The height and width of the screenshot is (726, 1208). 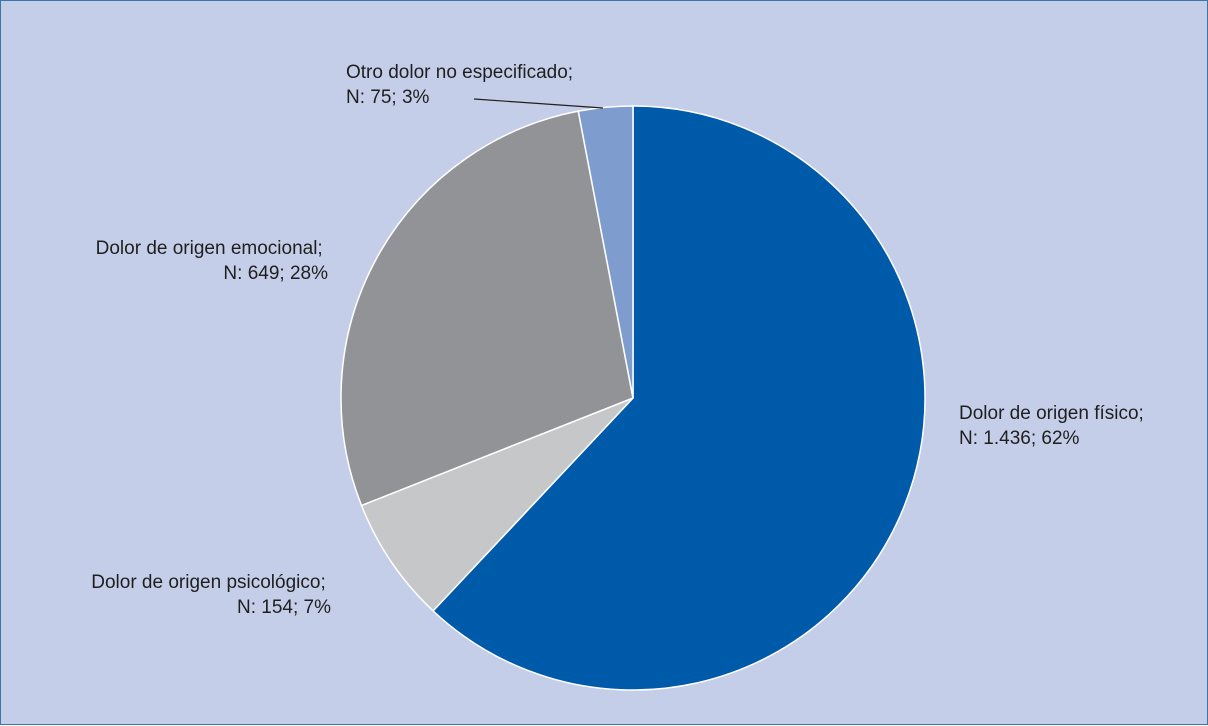 I want to click on label-emocional: Dolor de origen emocional; N: 649; 28%, so click(x=212, y=261).